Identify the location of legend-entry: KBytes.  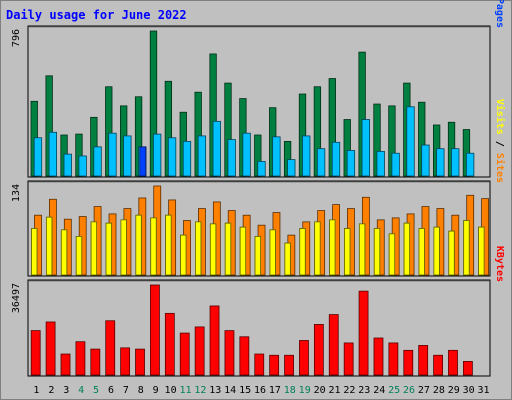
(499, 264).